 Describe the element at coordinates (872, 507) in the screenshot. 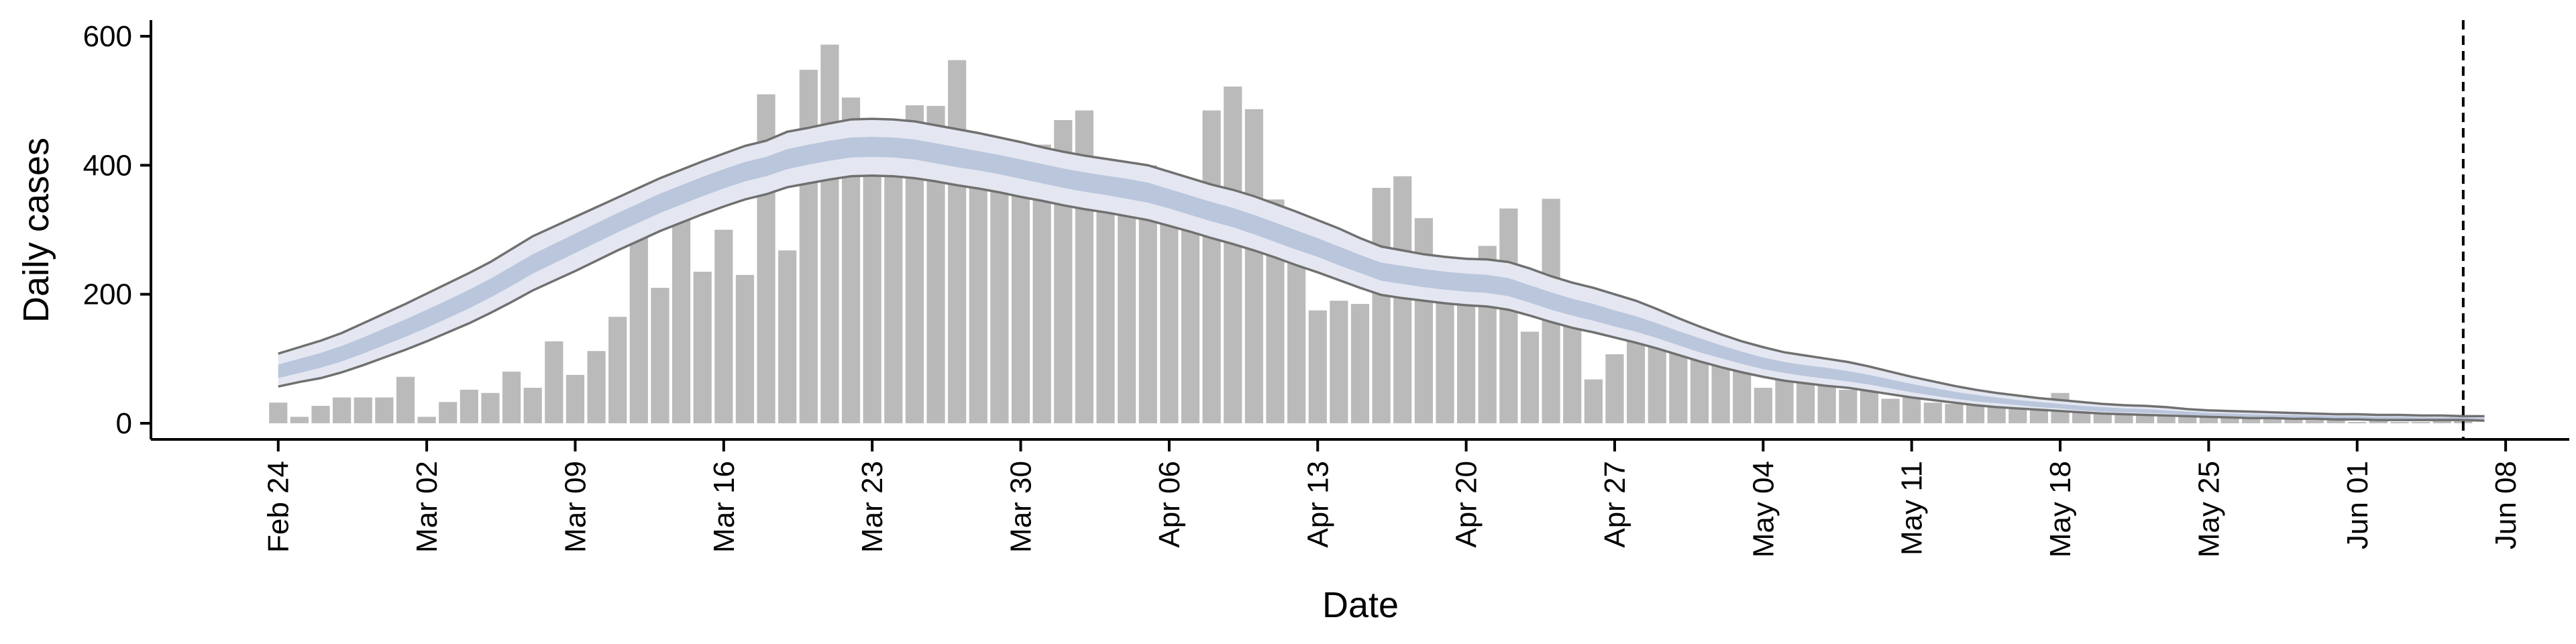

I see `x-tick-label: Mar 23` at that location.